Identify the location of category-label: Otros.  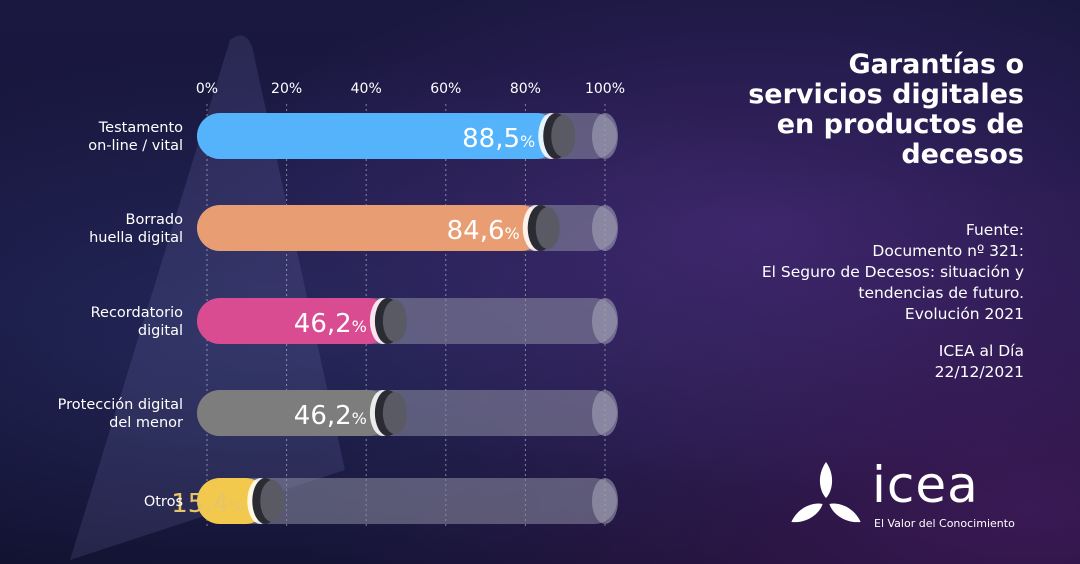
(163, 502).